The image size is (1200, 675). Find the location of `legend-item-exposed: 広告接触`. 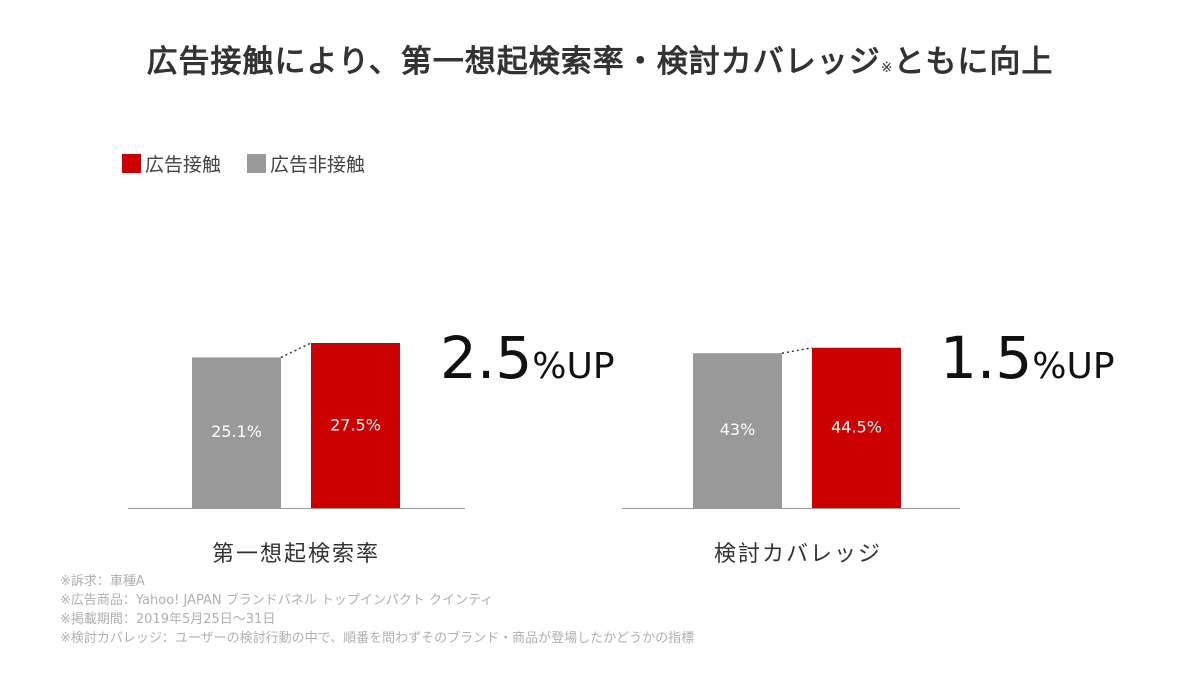

legend-item-exposed: 広告接触 is located at coordinates (171, 163).